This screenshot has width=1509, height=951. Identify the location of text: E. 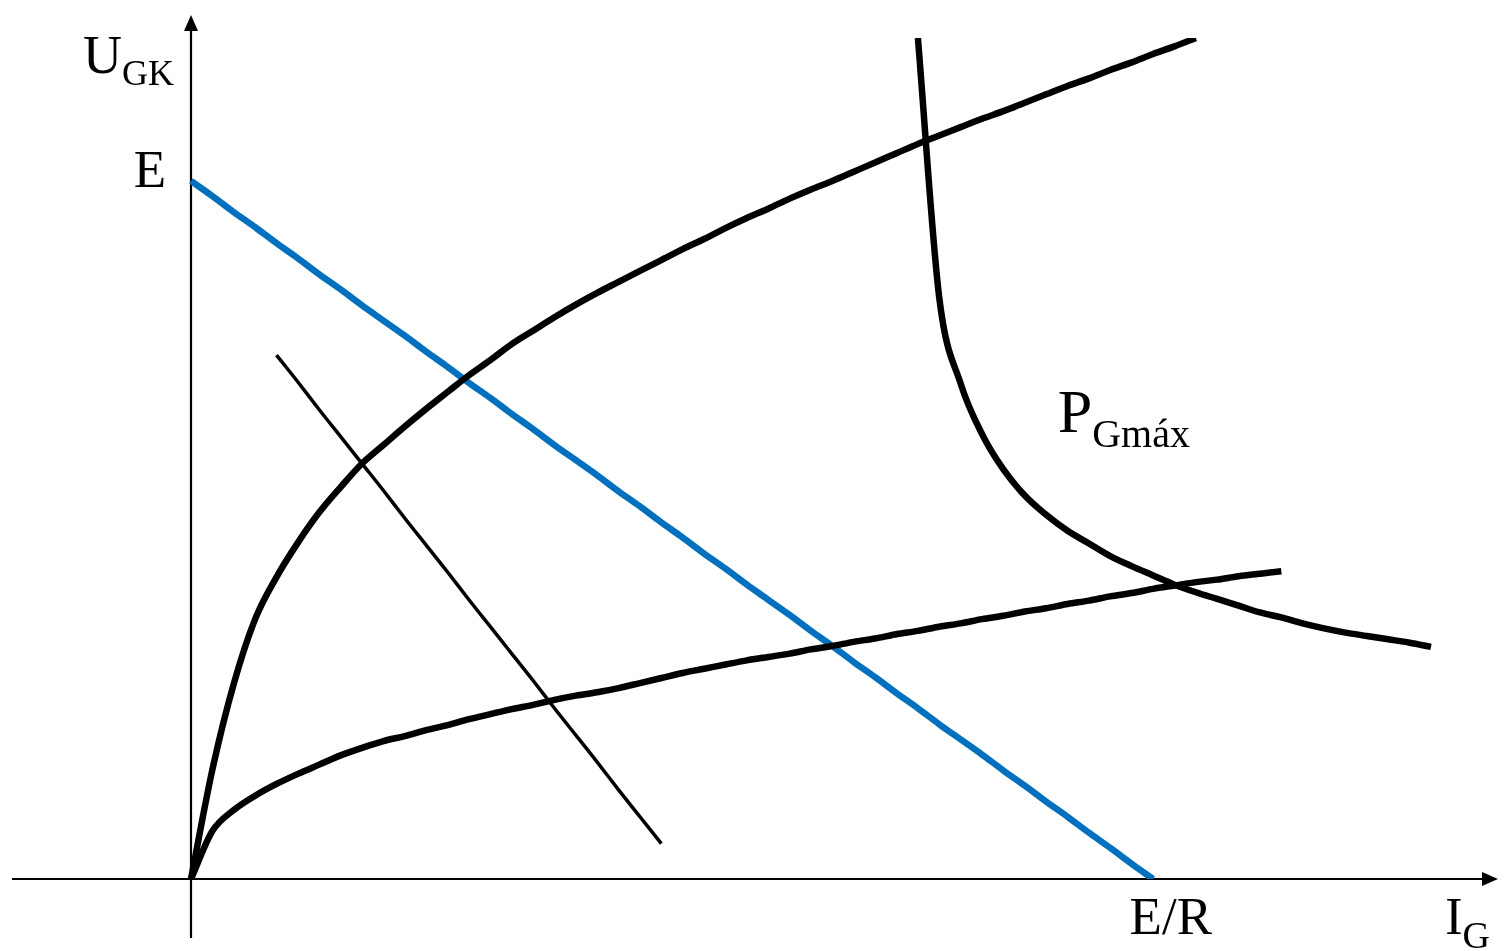
(149, 169).